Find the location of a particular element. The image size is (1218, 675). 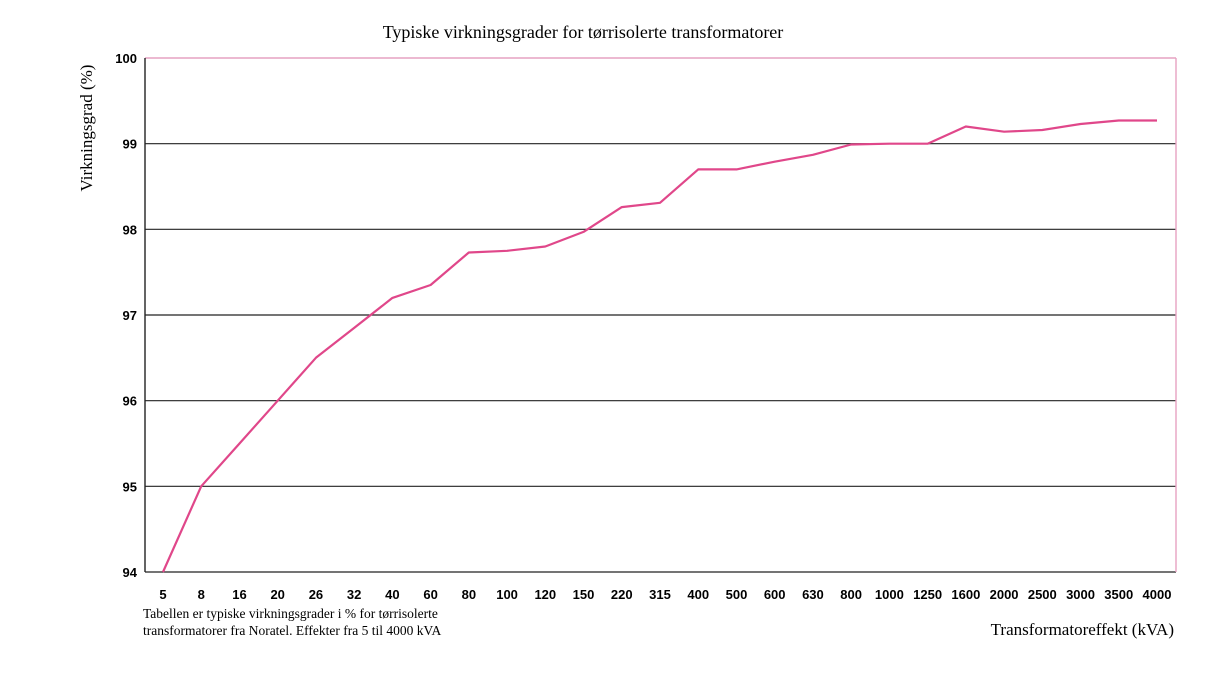

y-tick-97: 97 is located at coordinates (130, 315).